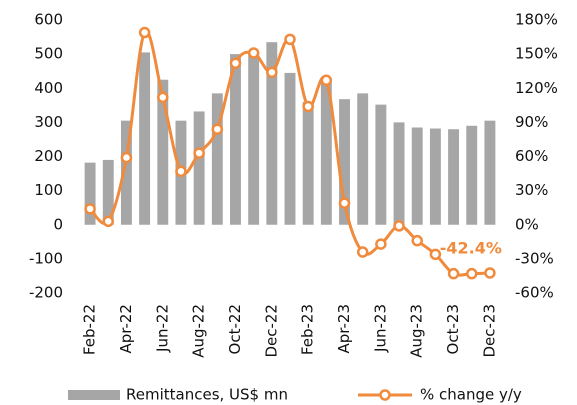  What do you see at coordinates (527, 224) in the screenshot?
I see `y2-tick-label: 0%` at bounding box center [527, 224].